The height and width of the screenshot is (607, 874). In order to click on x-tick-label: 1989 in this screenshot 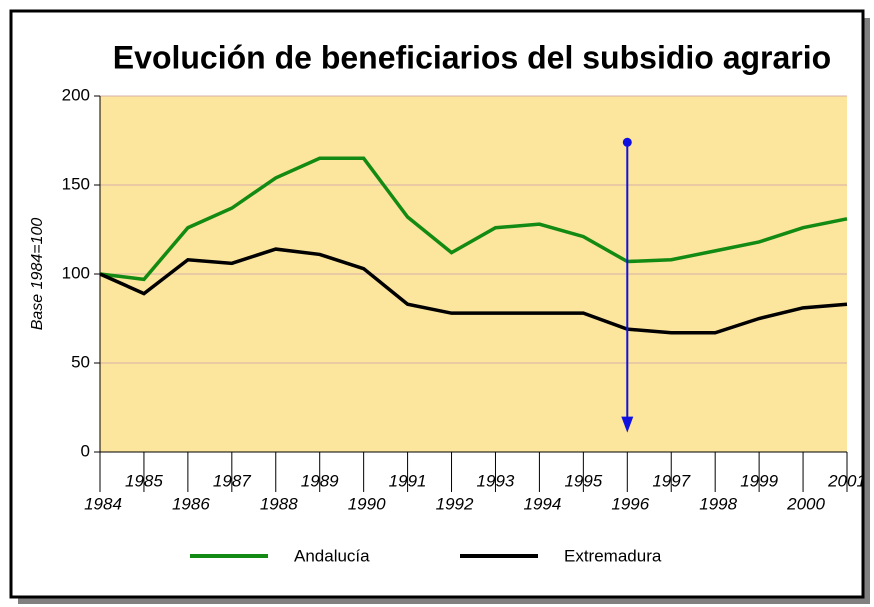, I will do `click(320, 480)`.